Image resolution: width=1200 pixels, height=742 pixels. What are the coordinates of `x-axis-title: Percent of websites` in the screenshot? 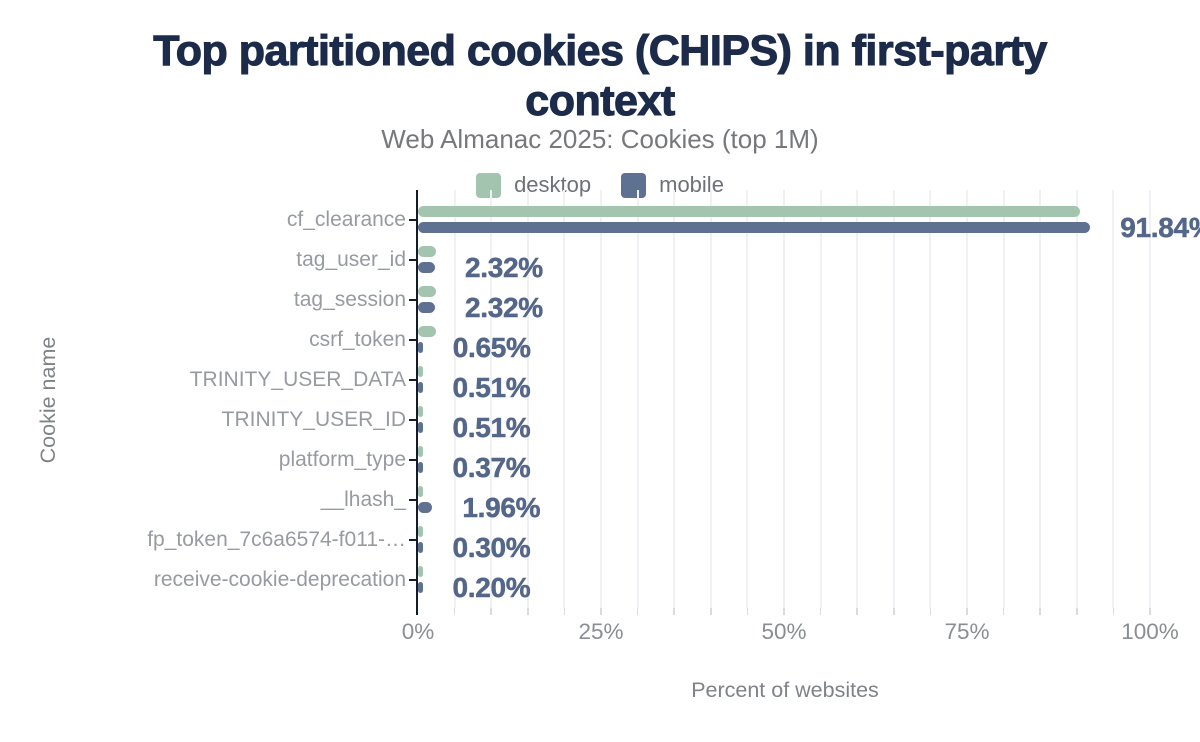 It's located at (785, 690).